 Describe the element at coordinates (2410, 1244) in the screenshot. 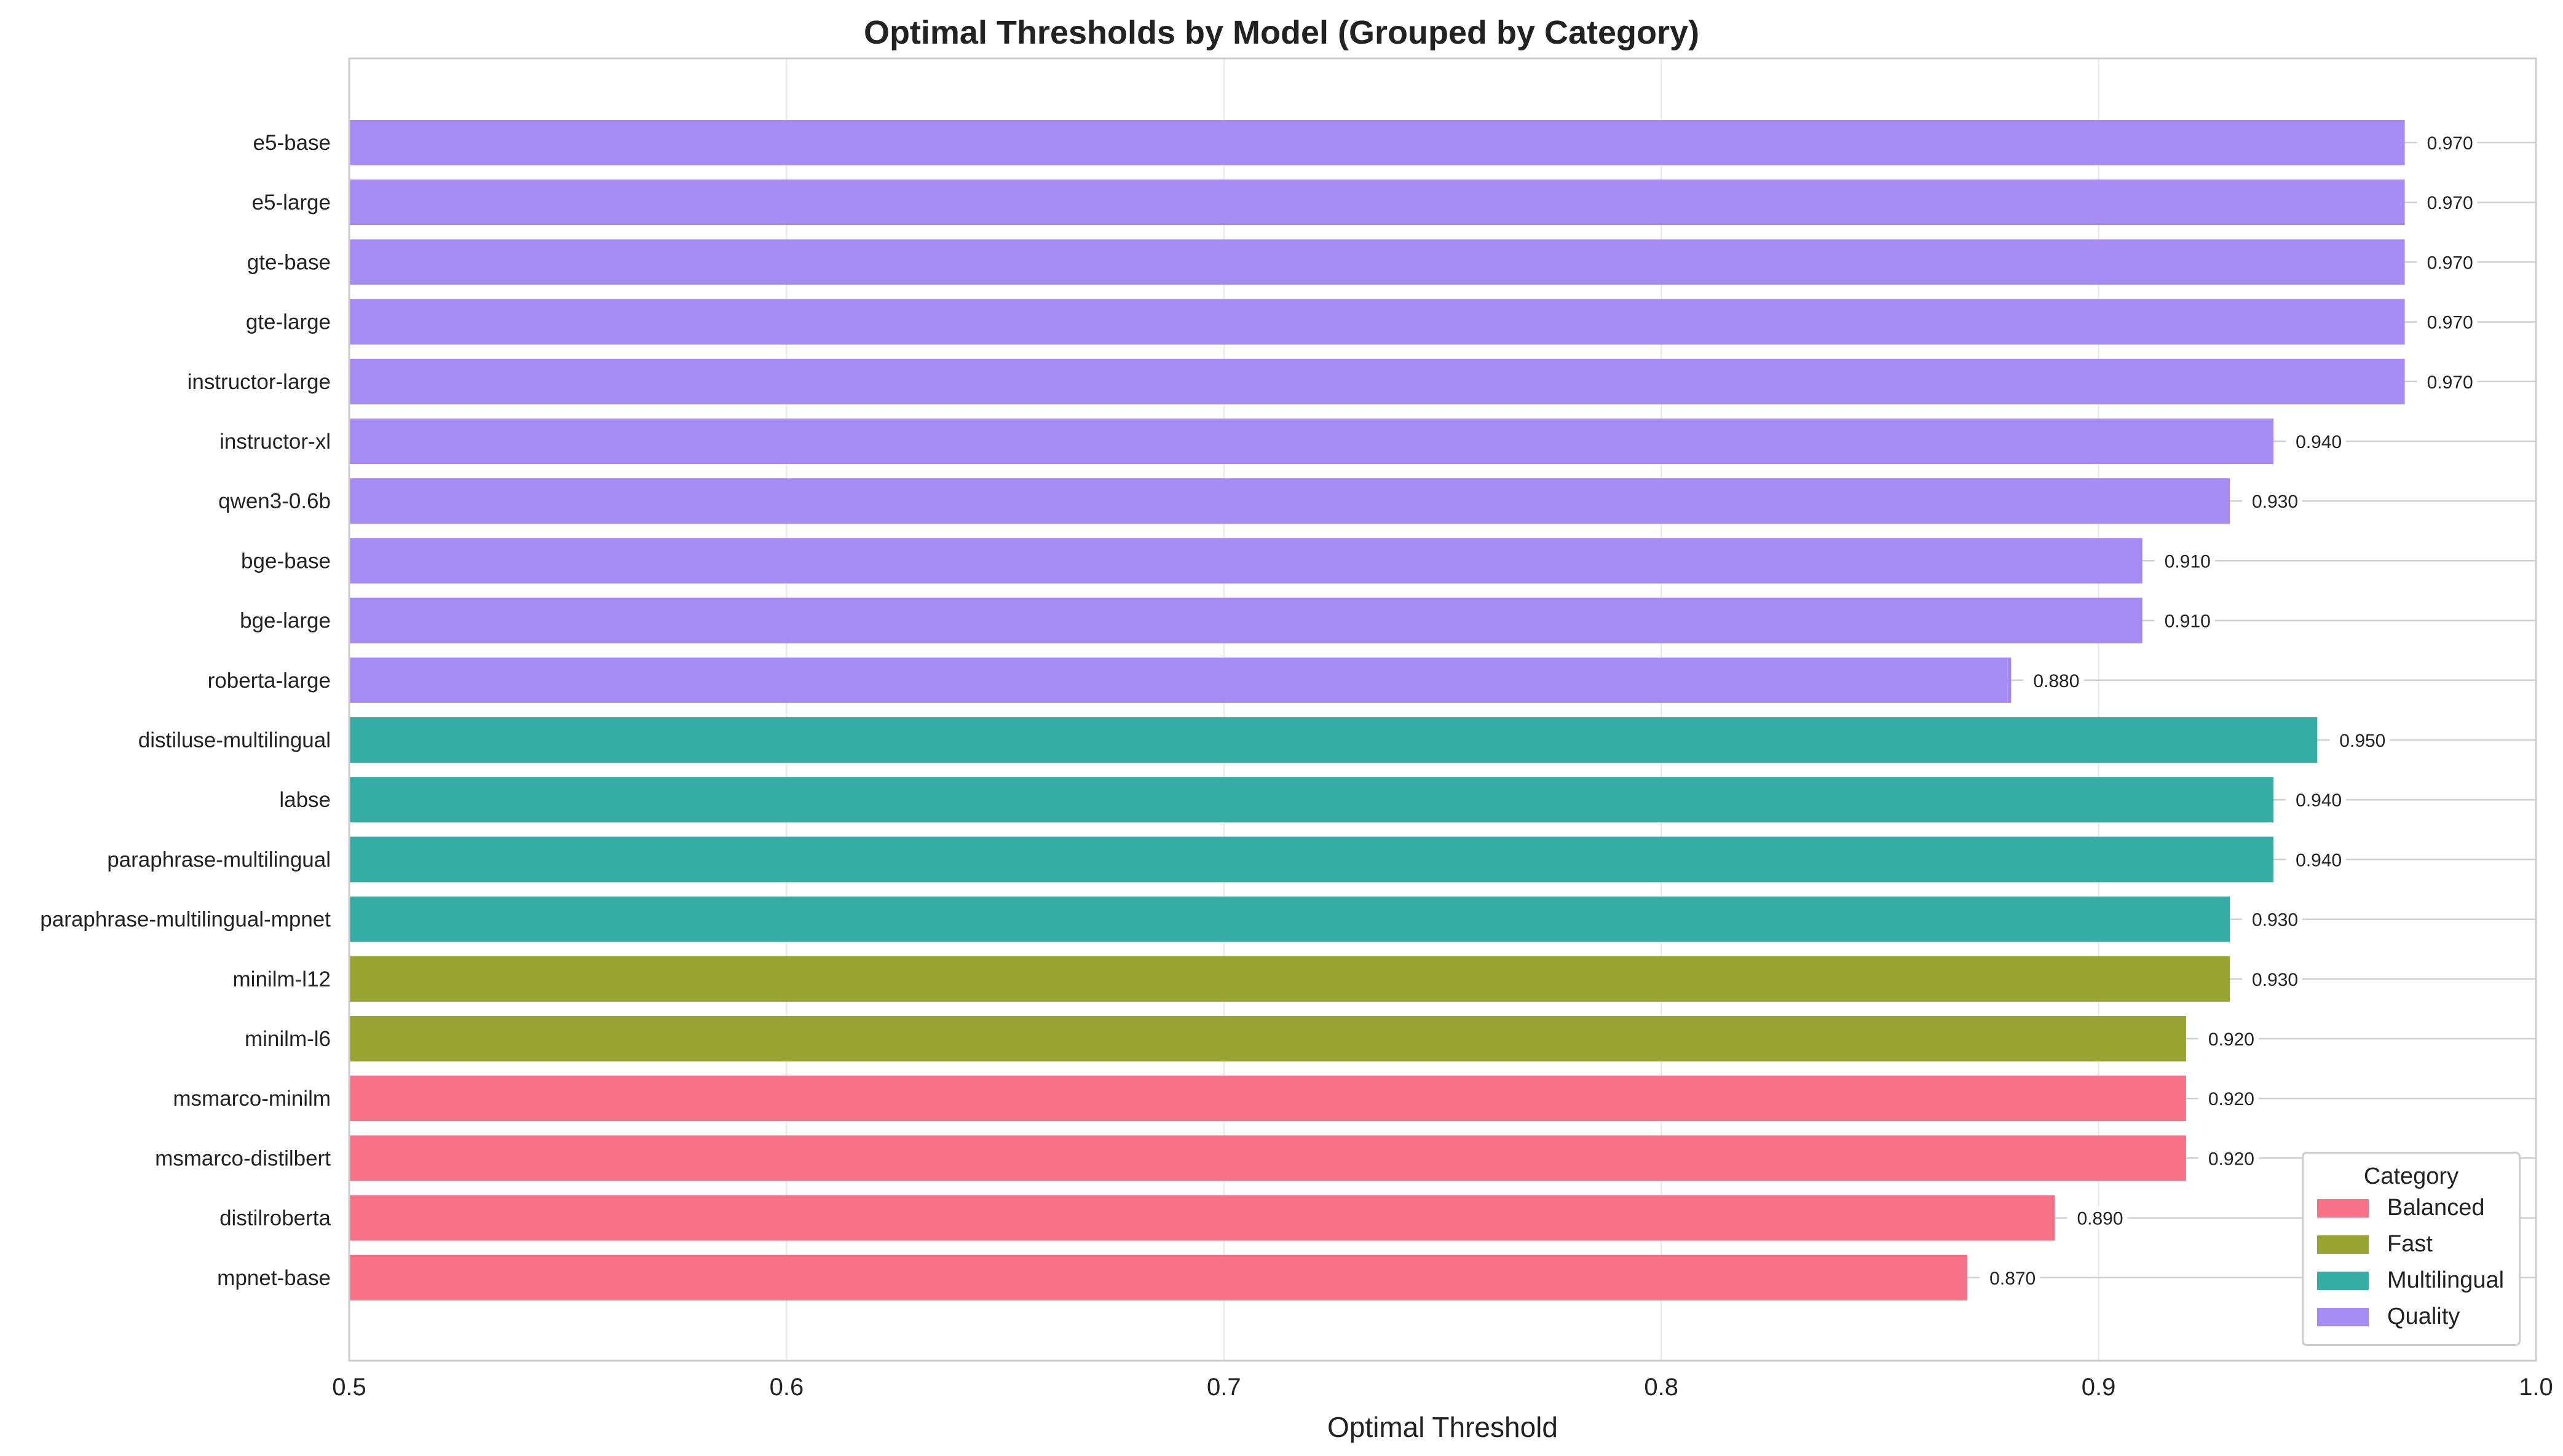

I see `legend-label: Fast` at that location.